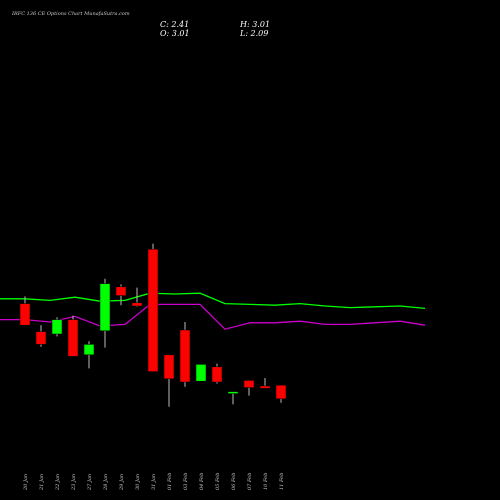 This screenshot has height=500, width=500. I want to click on x-tick-label: 10 Feb, so click(266, 481).